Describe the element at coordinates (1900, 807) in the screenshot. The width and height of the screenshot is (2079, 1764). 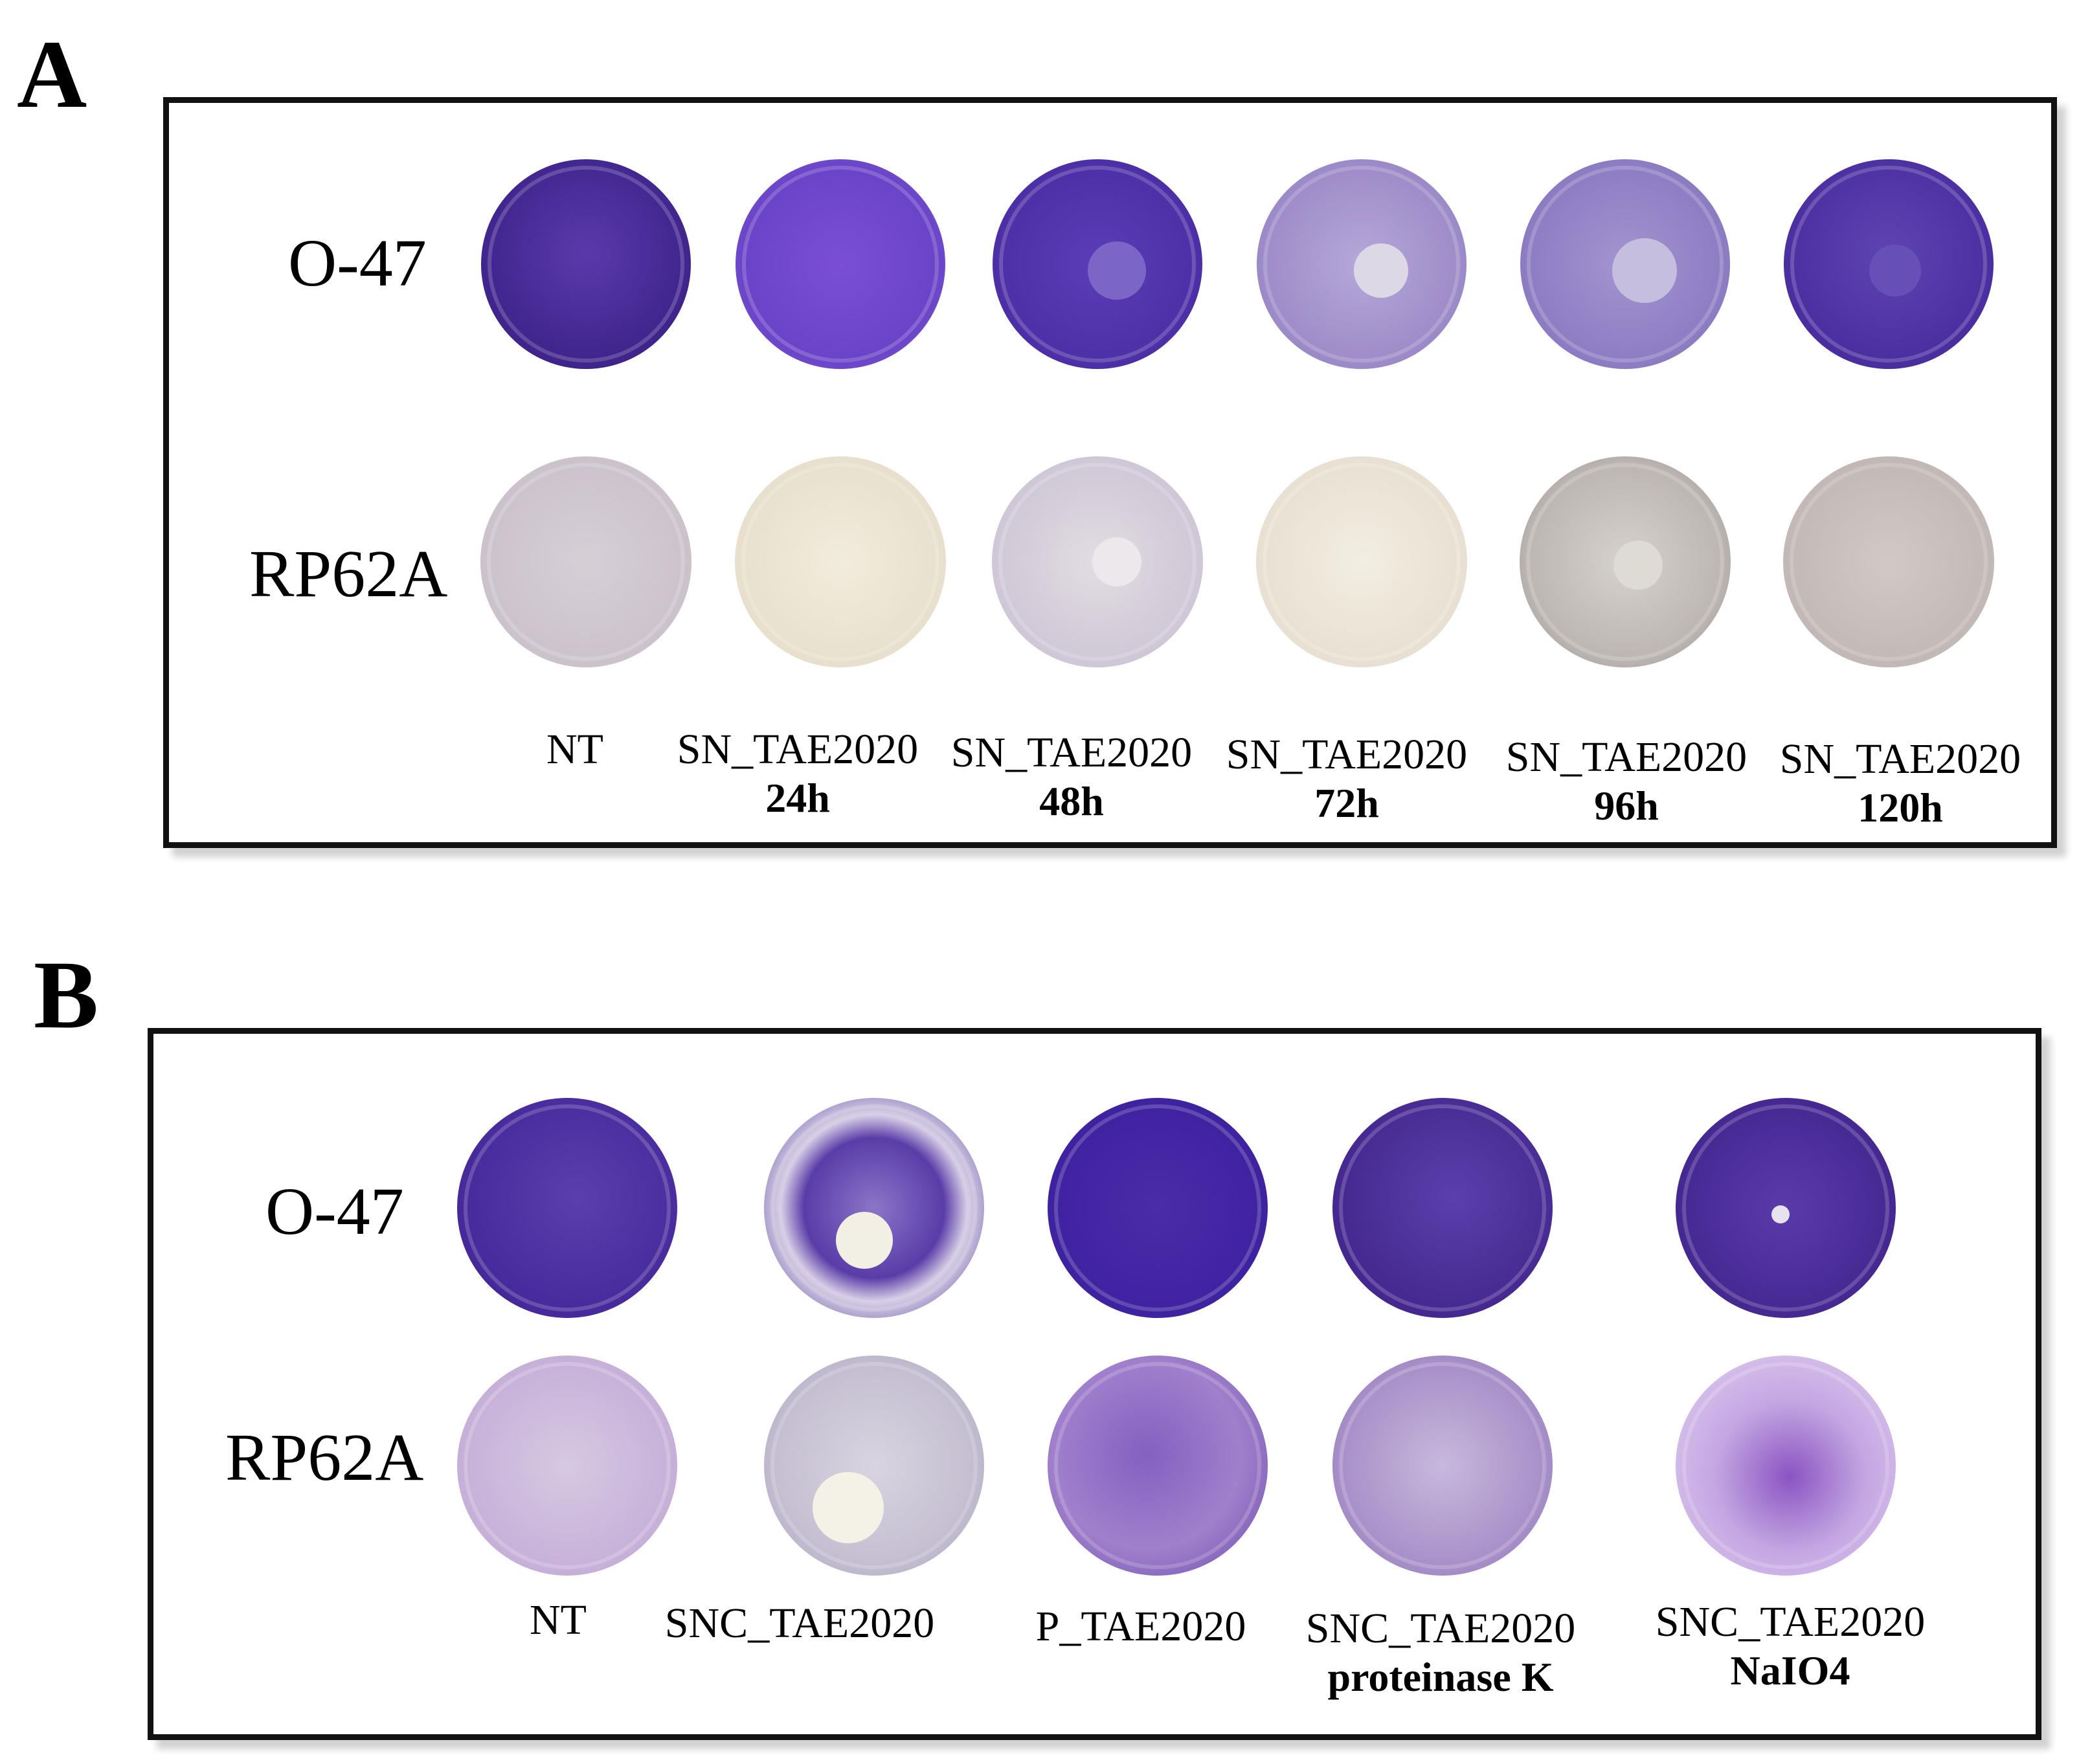
I see `col-label-line2: 120h` at that location.